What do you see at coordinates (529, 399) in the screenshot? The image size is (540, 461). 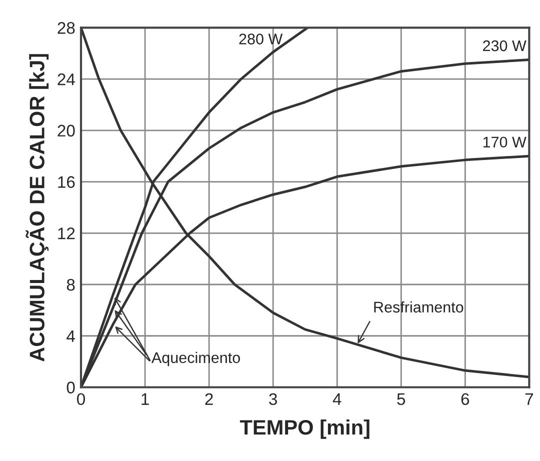 I see `x-tick-label: 7` at bounding box center [529, 399].